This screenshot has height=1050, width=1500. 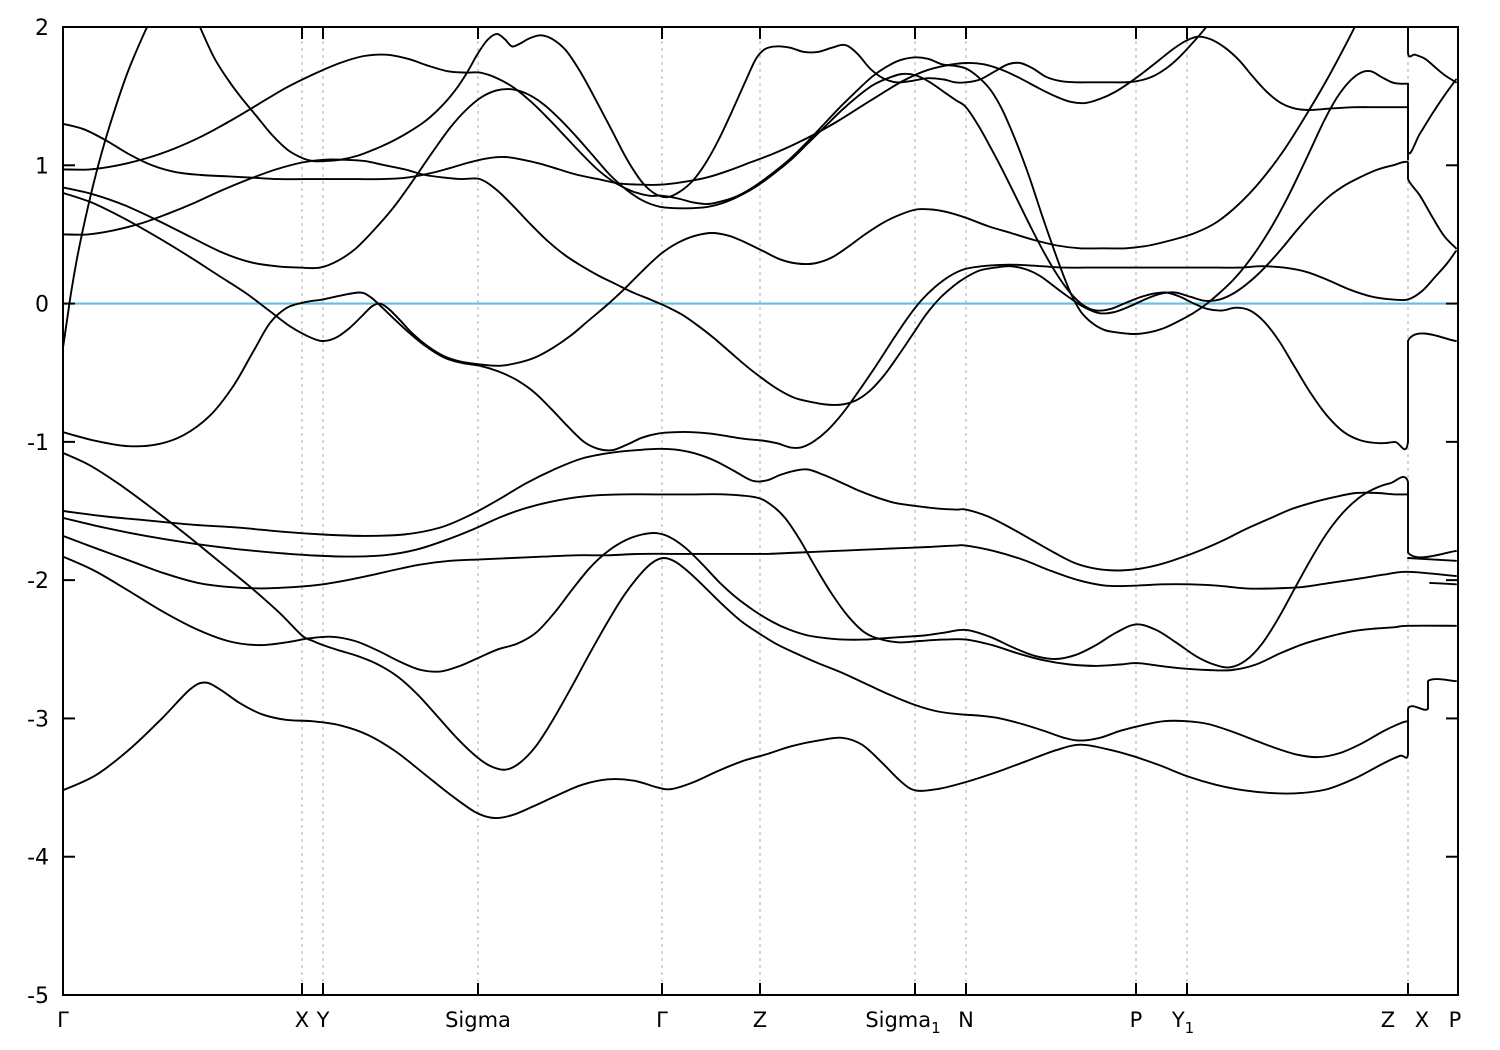 I want to click on y-axis-tick-label: 2, so click(x=42, y=28).